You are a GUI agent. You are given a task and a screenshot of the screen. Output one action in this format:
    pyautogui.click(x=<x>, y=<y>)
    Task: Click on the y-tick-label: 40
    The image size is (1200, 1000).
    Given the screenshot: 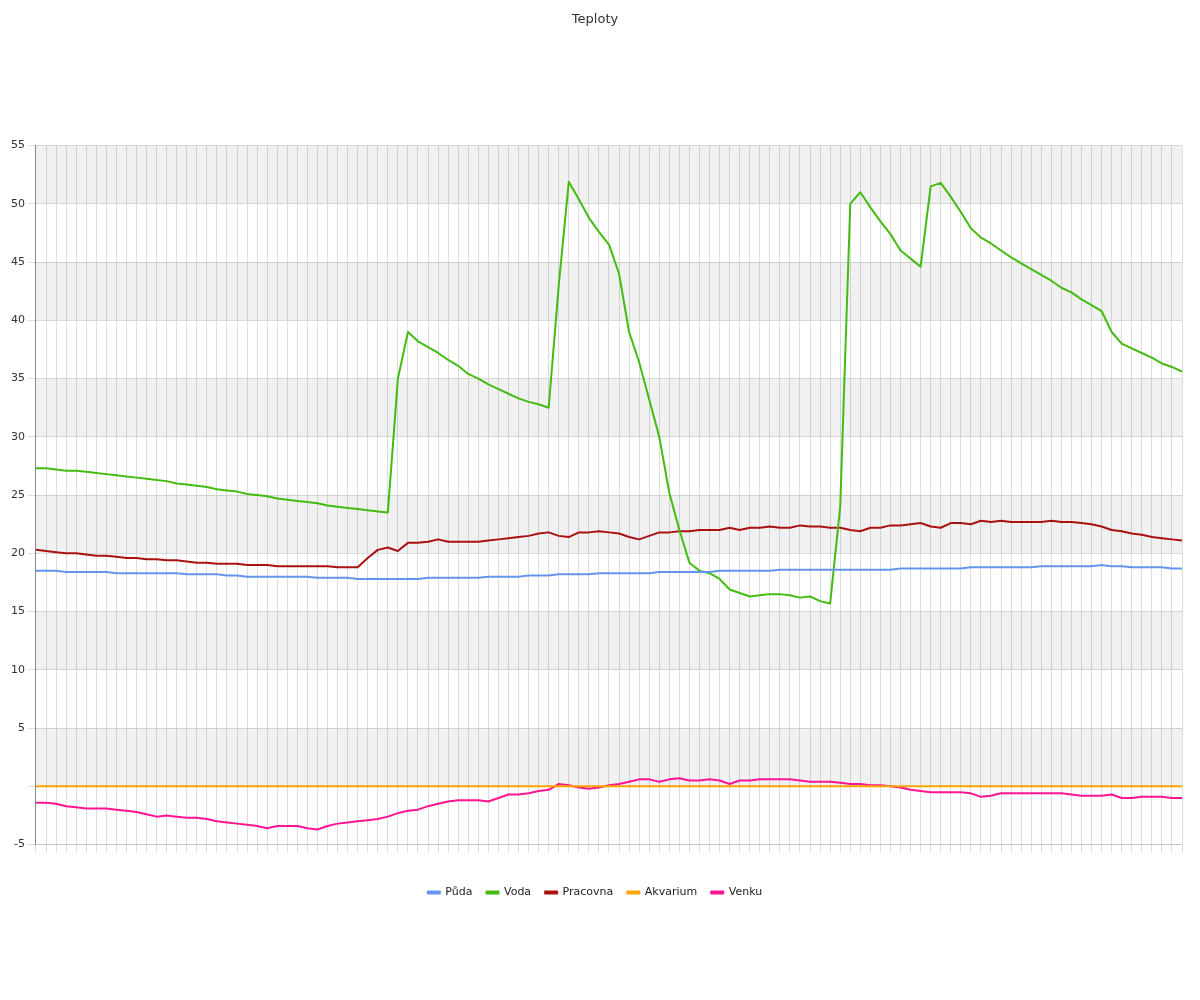 What is the action you would take?
    pyautogui.click(x=18, y=320)
    